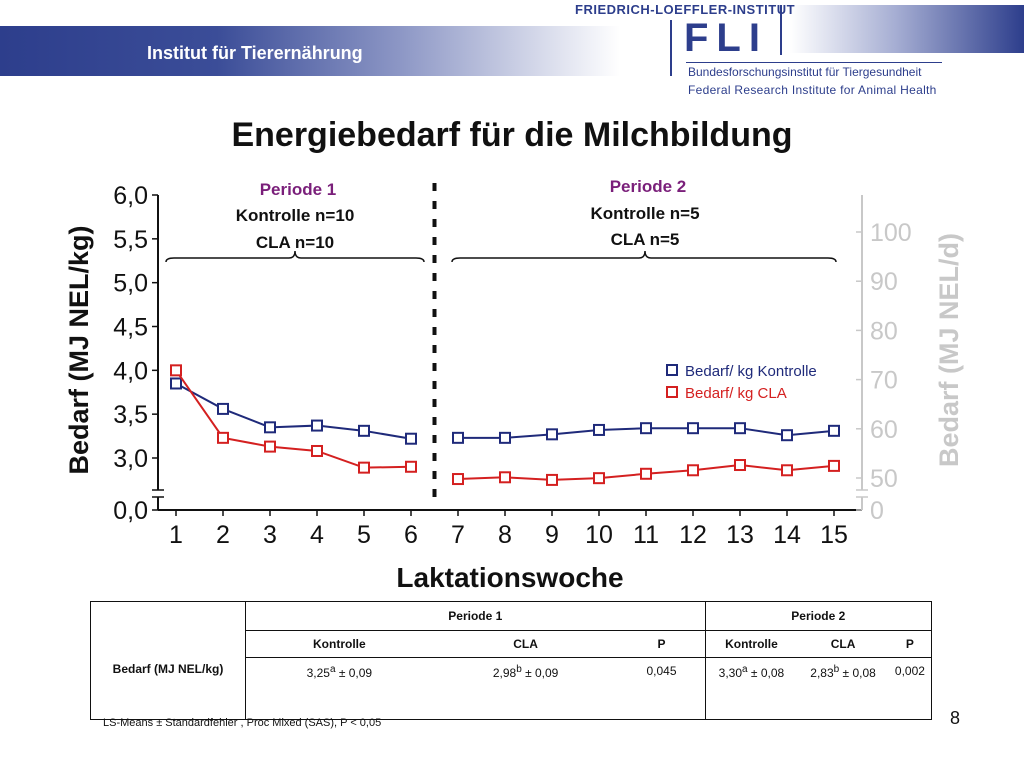 This screenshot has width=1024, height=768. Describe the element at coordinates (270, 535) in the screenshot. I see `x-tick-label: 3` at that location.